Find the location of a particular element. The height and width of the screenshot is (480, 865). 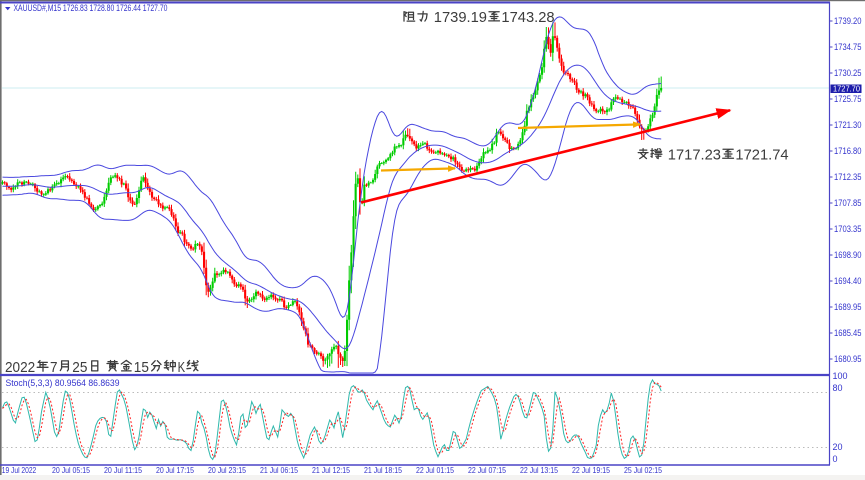

svg-text: 22 Jul 01:15 is located at coordinates (435, 470).